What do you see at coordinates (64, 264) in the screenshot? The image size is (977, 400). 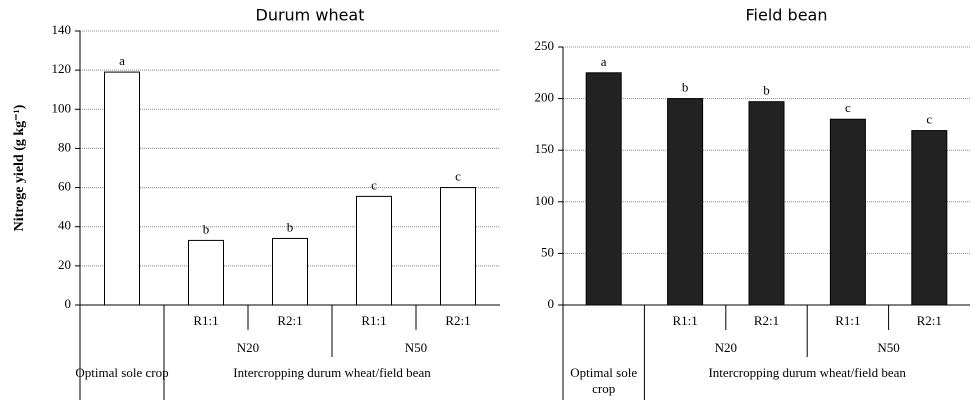 I see `y-tick-label: 20` at bounding box center [64, 264].